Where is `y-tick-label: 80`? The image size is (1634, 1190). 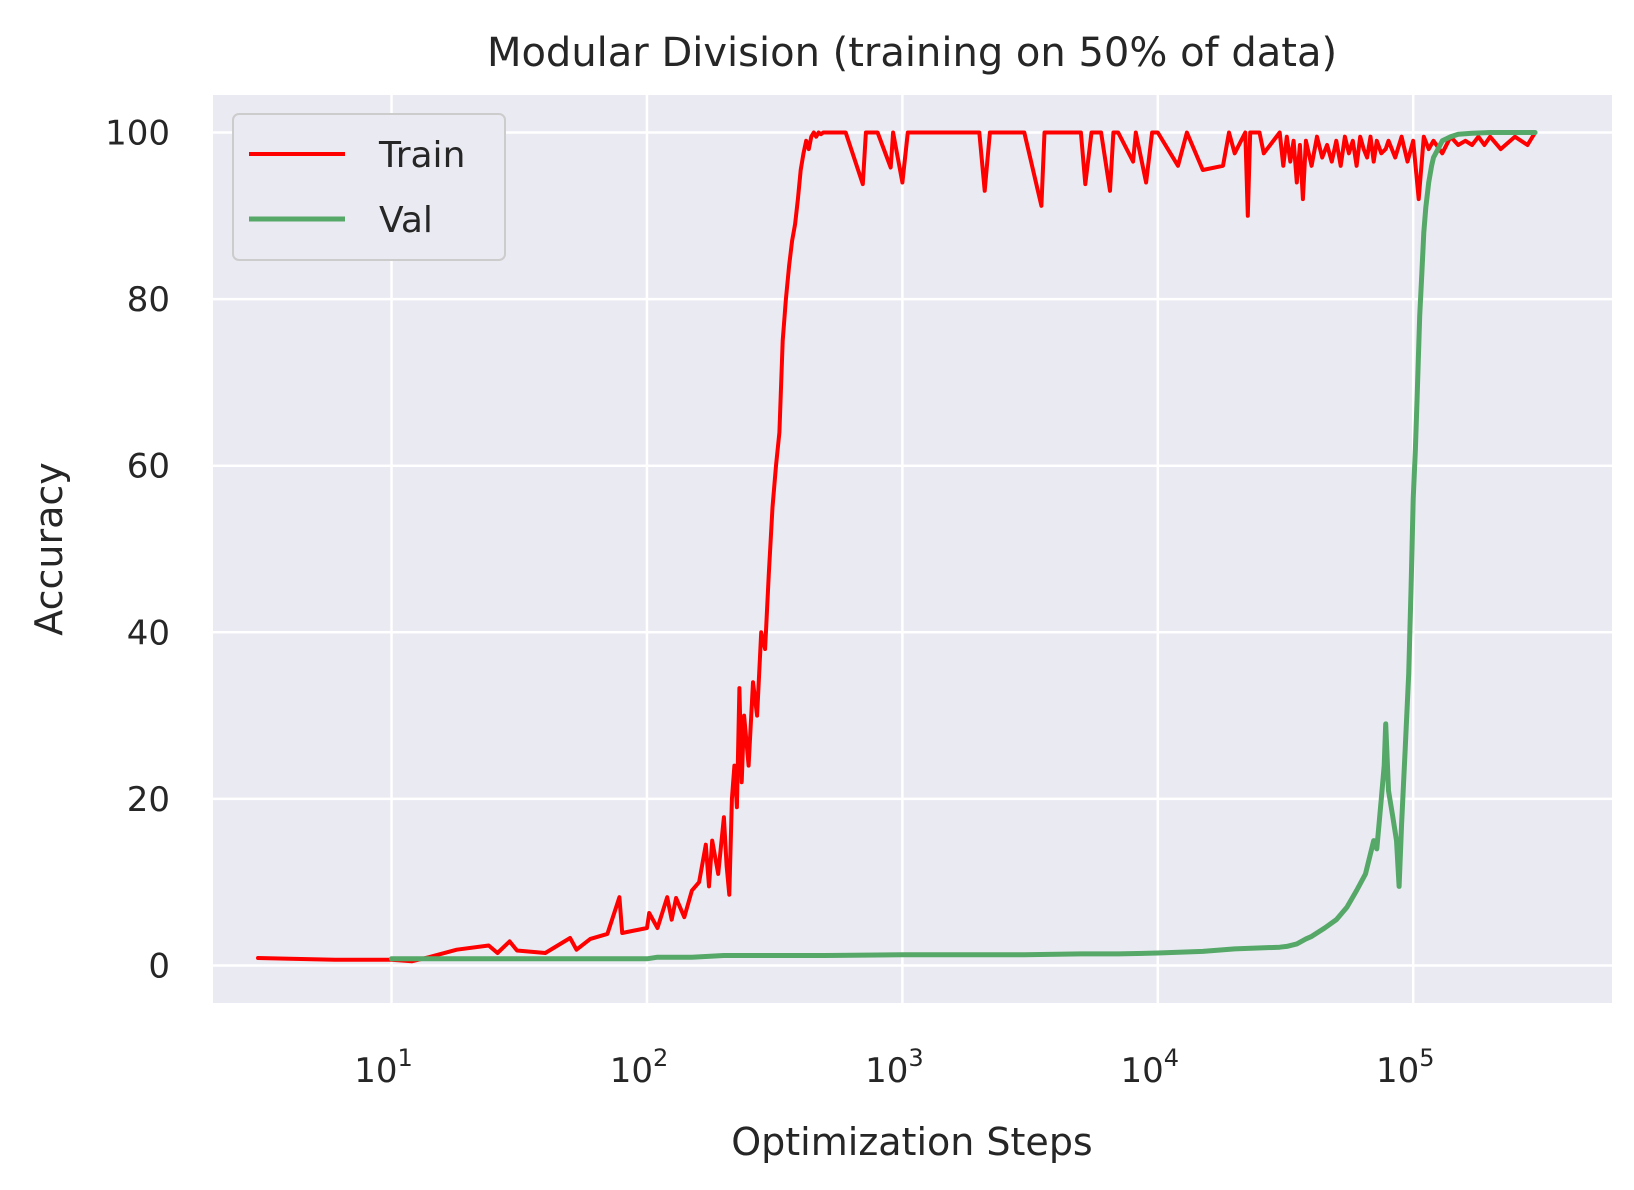
y-tick-label: 80 is located at coordinates (148, 300).